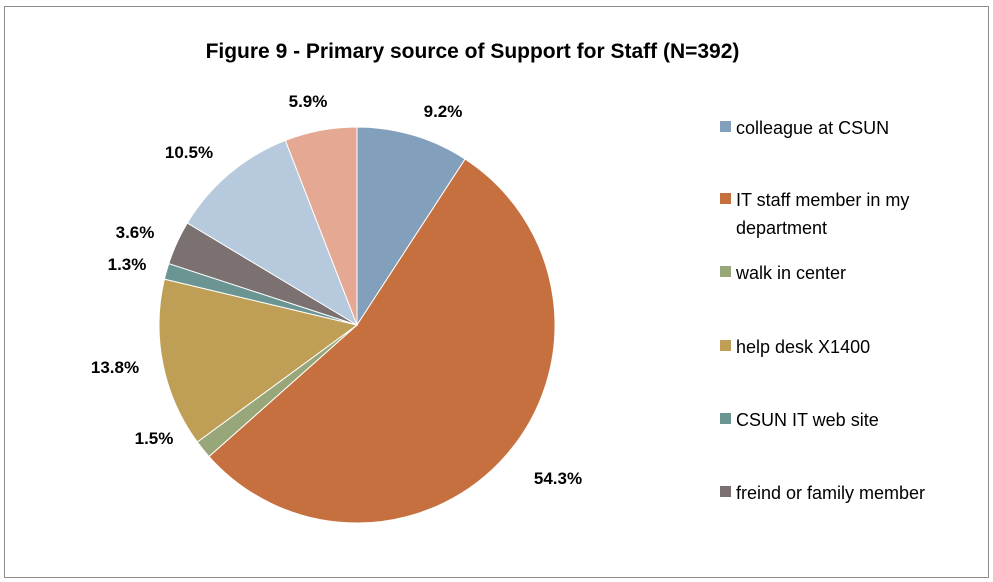  I want to click on legend-label: colleague at CSUN, so click(856, 128).